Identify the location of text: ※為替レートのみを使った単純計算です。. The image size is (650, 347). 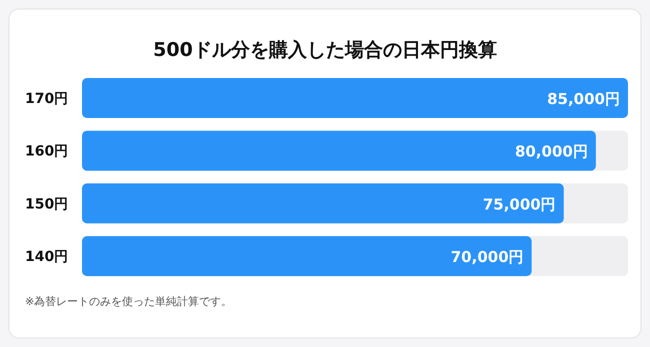
(128, 301).